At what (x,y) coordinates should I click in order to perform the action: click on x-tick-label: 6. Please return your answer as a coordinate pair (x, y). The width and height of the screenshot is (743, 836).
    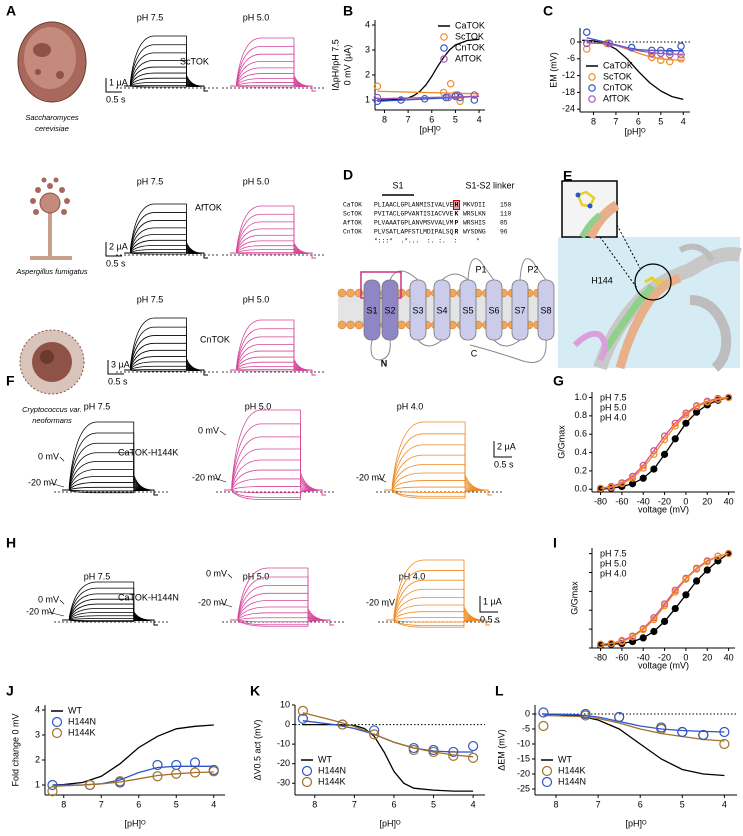
    Looking at the image, I should click on (431, 119).